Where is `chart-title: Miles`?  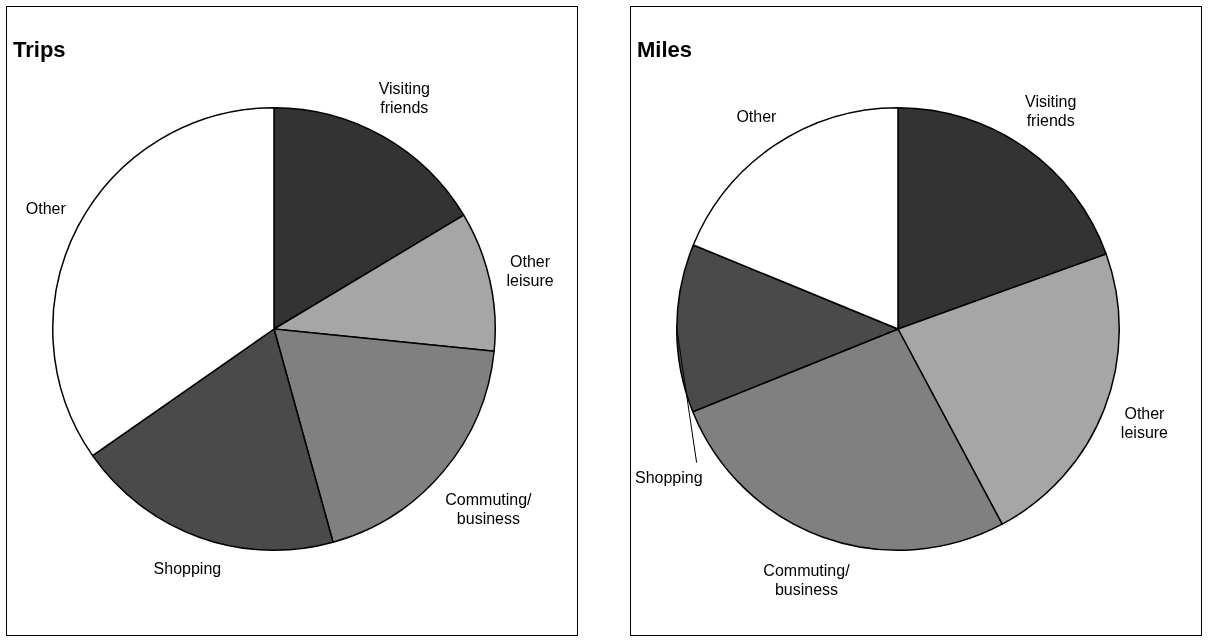 chart-title: Miles is located at coordinates (665, 50).